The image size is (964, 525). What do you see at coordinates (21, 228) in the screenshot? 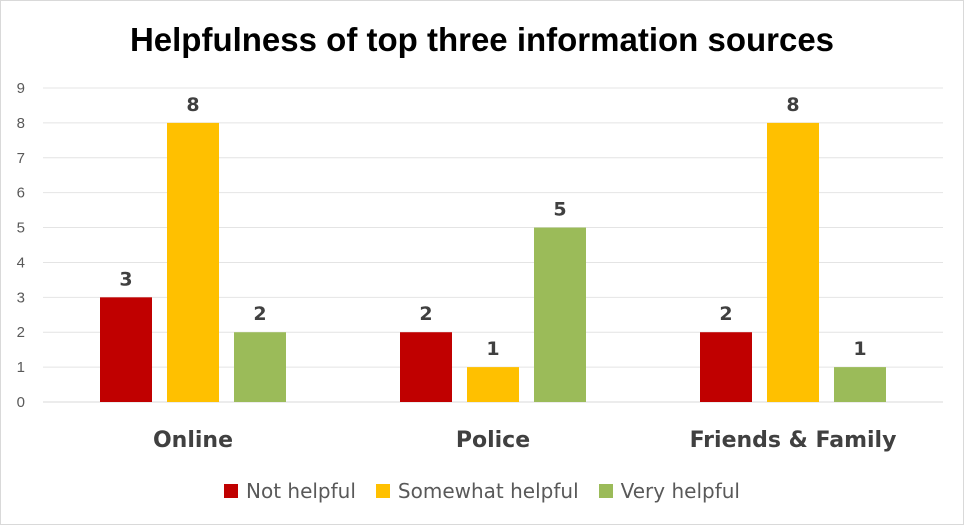
I see `y-tick-label: 5` at bounding box center [21, 228].